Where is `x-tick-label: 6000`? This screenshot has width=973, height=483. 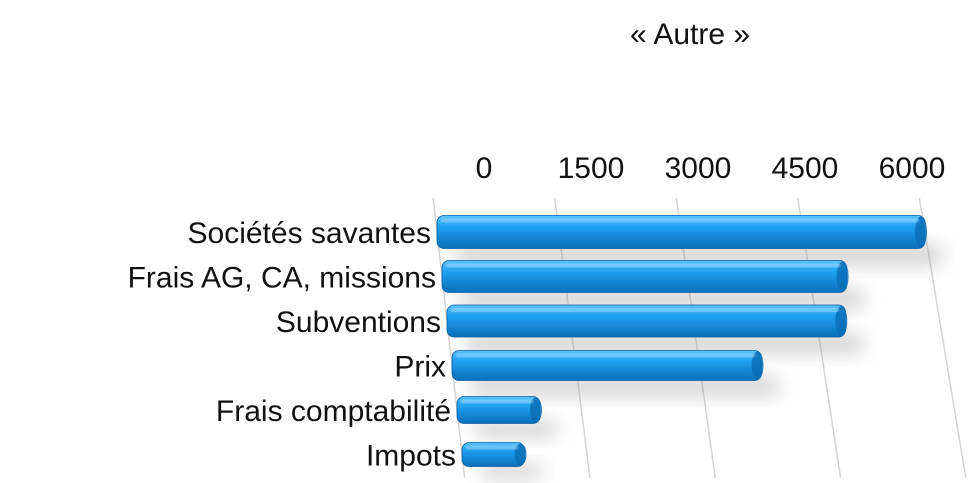 x-tick-label: 6000 is located at coordinates (912, 168).